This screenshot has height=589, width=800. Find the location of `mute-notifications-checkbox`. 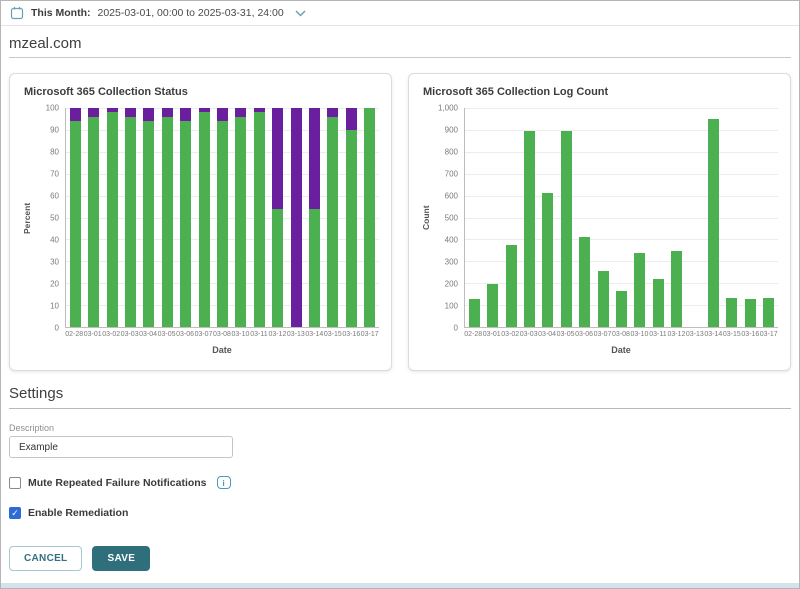

mute-notifications-checkbox is located at coordinates (15, 482).